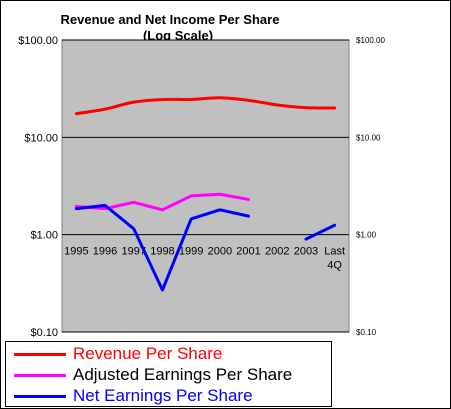  What do you see at coordinates (76, 252) in the screenshot?
I see `x-tick-label: 1995` at bounding box center [76, 252].